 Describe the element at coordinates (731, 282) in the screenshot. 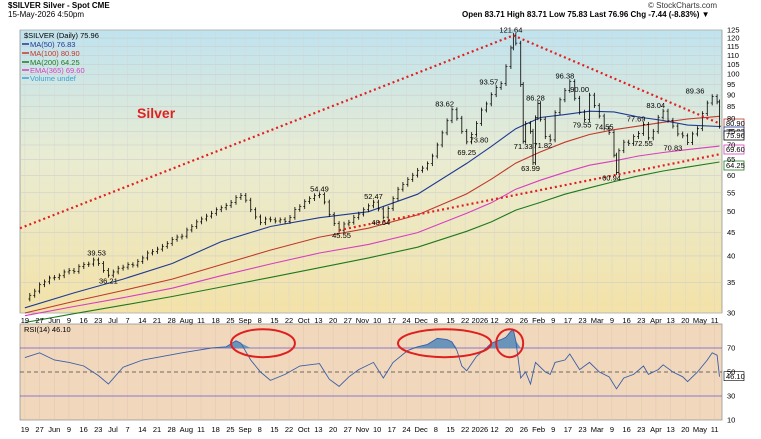

I see `y-tick-label: 35` at that location.